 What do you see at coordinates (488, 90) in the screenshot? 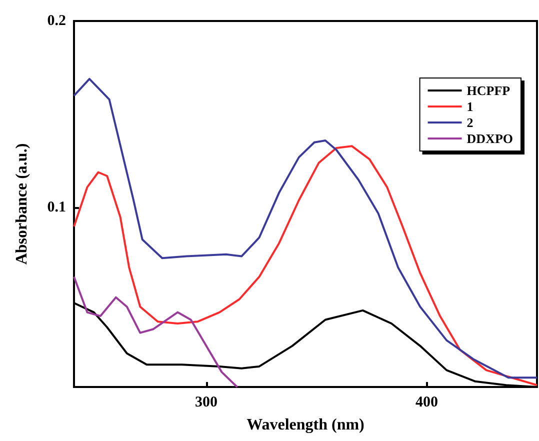
I see `legend-label: HCPFP` at bounding box center [488, 90].